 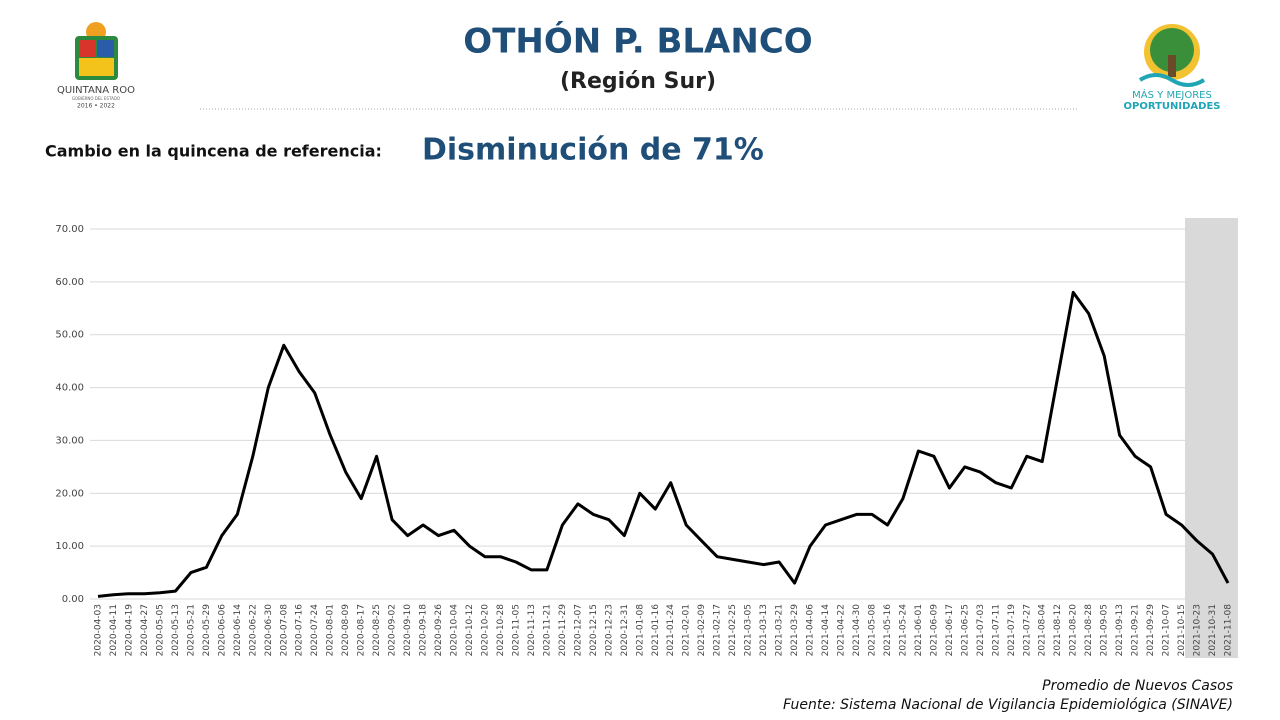 What do you see at coordinates (625, 630) in the screenshot?
I see `x-tick-label: 2020-12-31` at bounding box center [625, 630].